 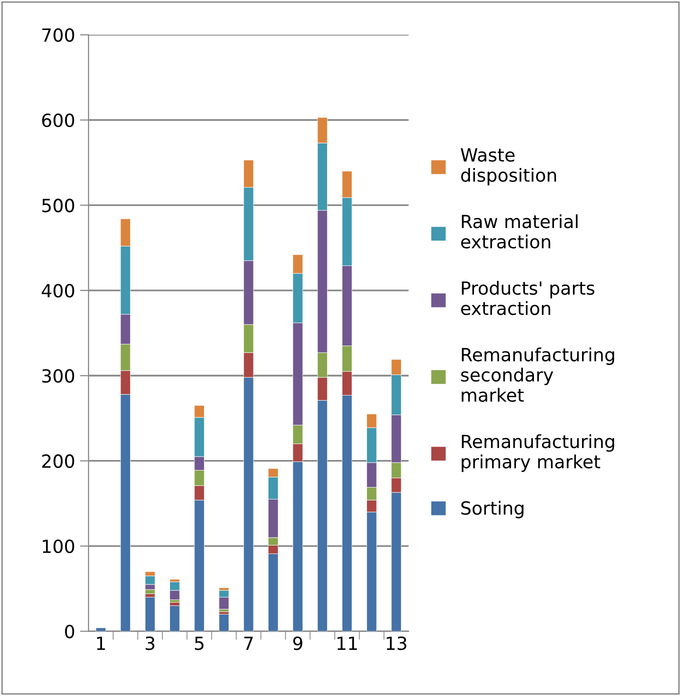 What do you see at coordinates (537, 374) in the screenshot?
I see `legend-label: Remanufacturing secondary market` at bounding box center [537, 374].